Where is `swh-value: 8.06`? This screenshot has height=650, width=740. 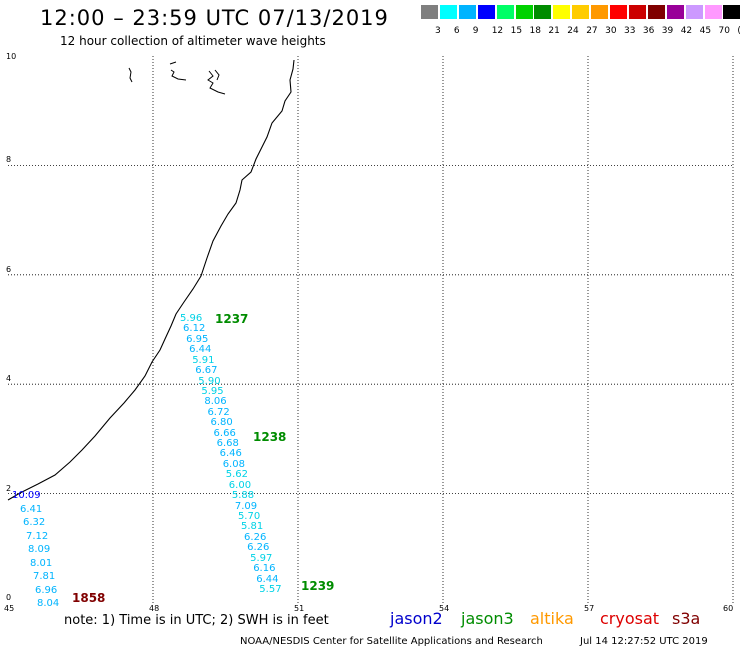
swh-value: 8.06 is located at coordinates (215, 402).